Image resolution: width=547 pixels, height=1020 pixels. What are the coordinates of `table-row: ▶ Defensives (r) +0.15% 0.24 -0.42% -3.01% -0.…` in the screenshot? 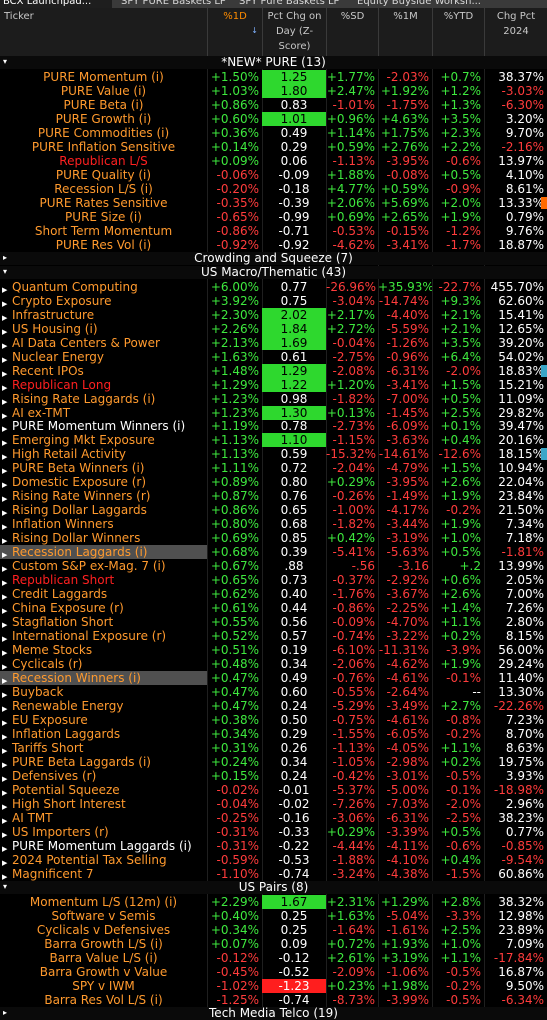 It's located at (273, 776).